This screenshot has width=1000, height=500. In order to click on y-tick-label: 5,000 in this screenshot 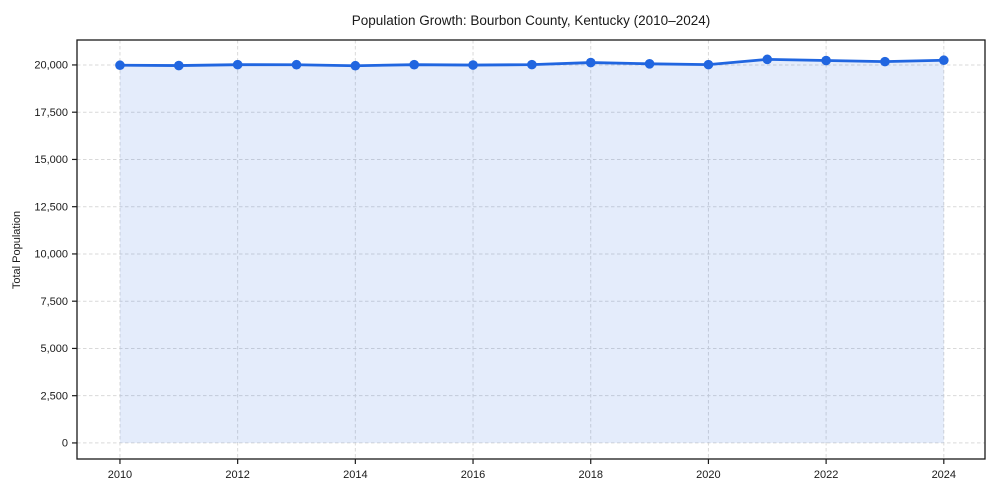, I will do `click(54, 349)`.